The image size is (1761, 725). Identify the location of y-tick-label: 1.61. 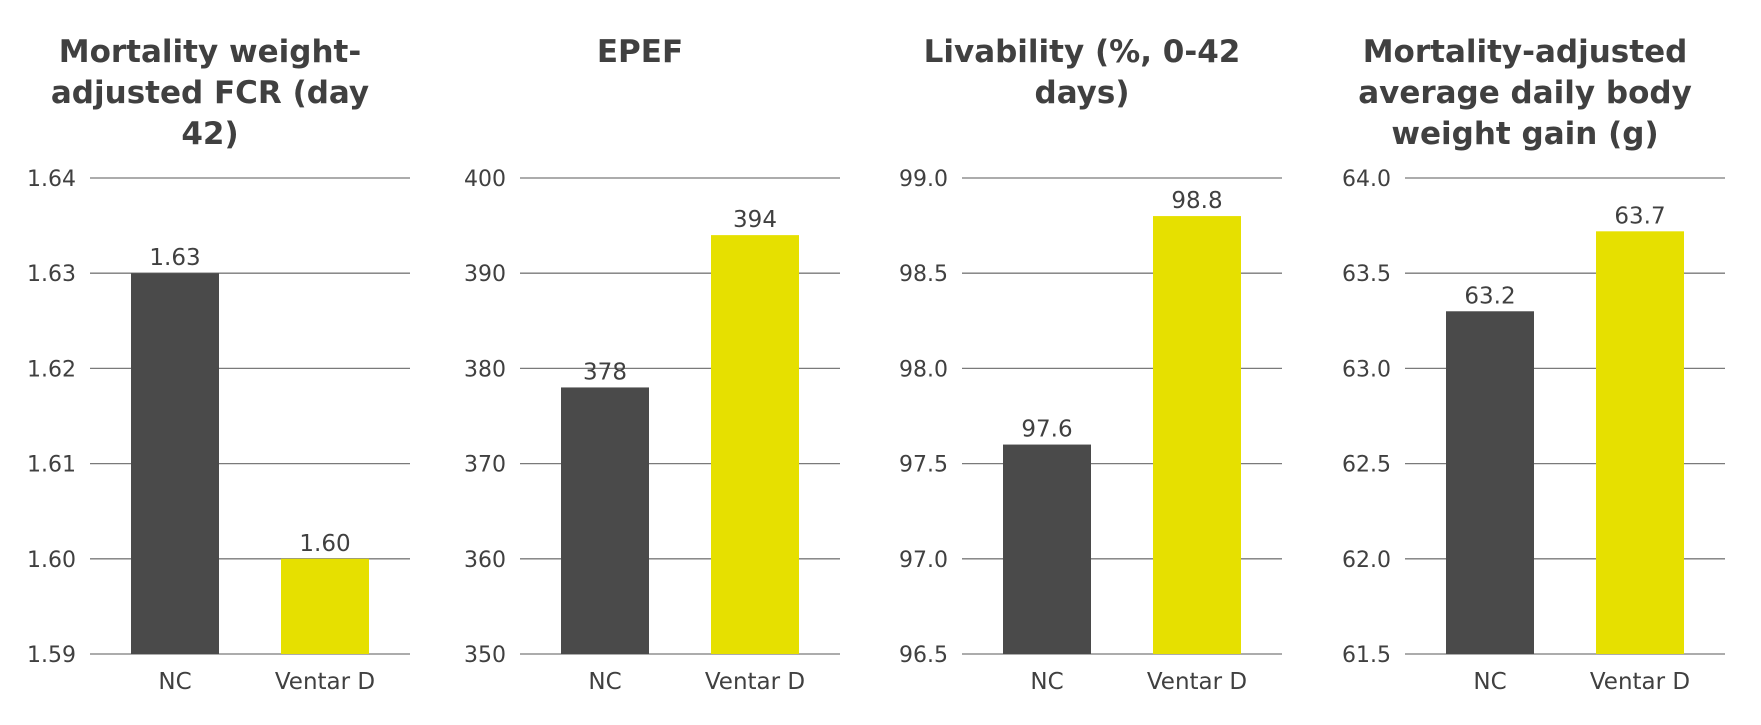
(51, 465).